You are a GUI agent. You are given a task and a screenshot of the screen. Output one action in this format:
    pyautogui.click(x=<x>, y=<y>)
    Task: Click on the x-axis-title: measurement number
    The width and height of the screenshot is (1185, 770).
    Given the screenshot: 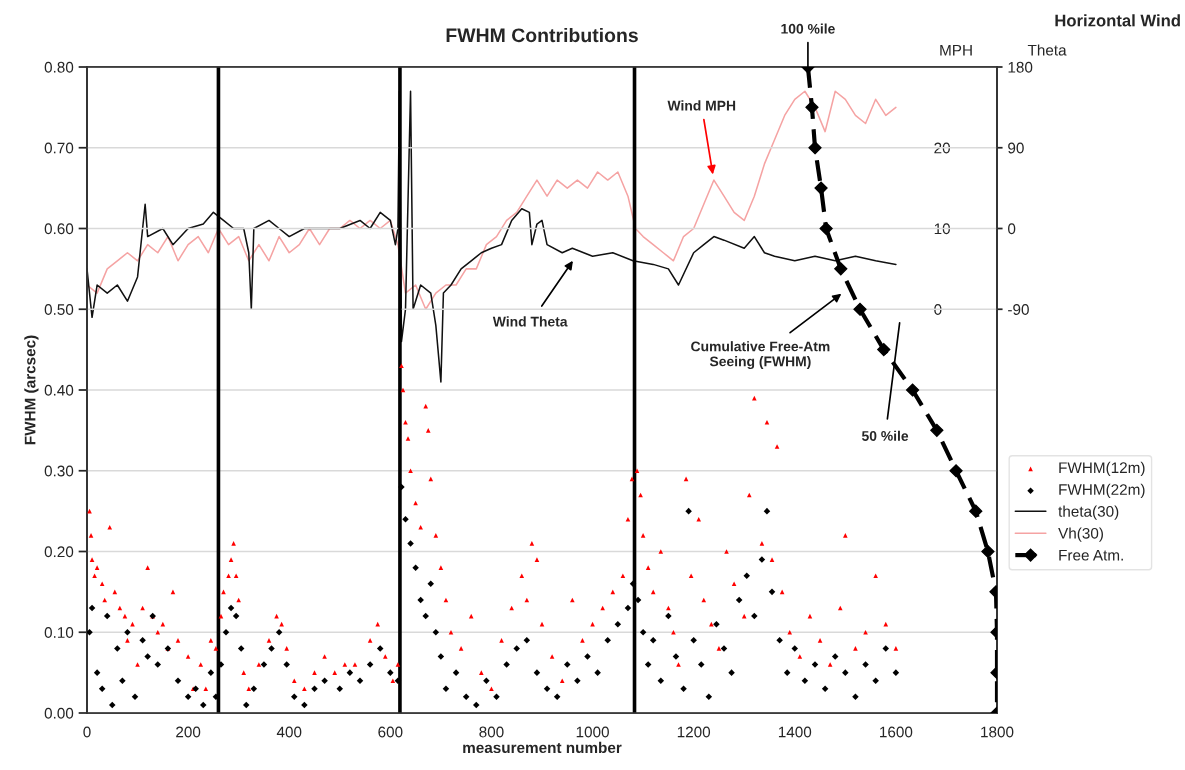 What is the action you would take?
    pyautogui.click(x=542, y=747)
    